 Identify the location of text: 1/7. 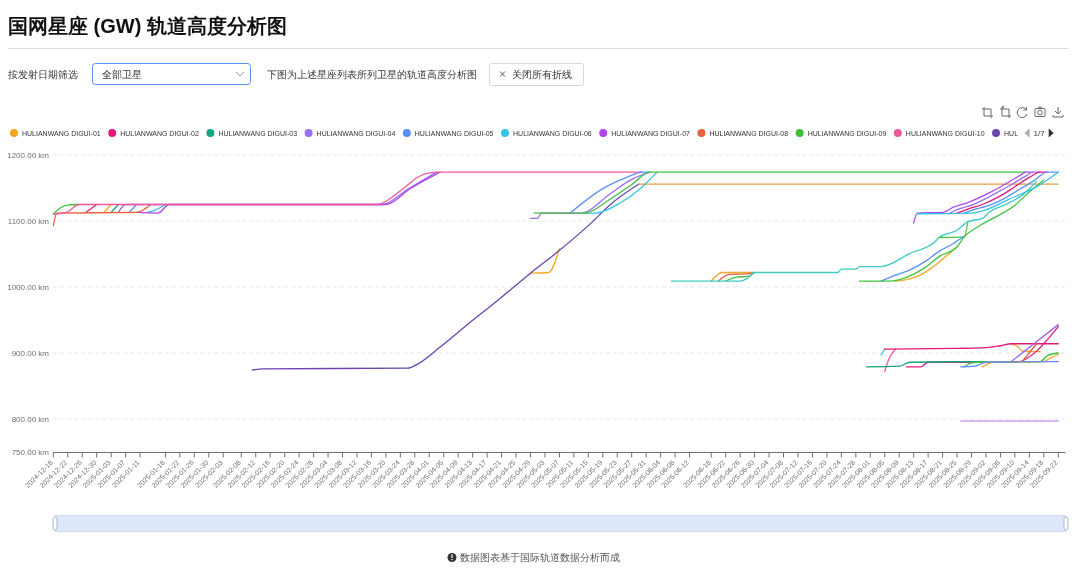
(1039, 133).